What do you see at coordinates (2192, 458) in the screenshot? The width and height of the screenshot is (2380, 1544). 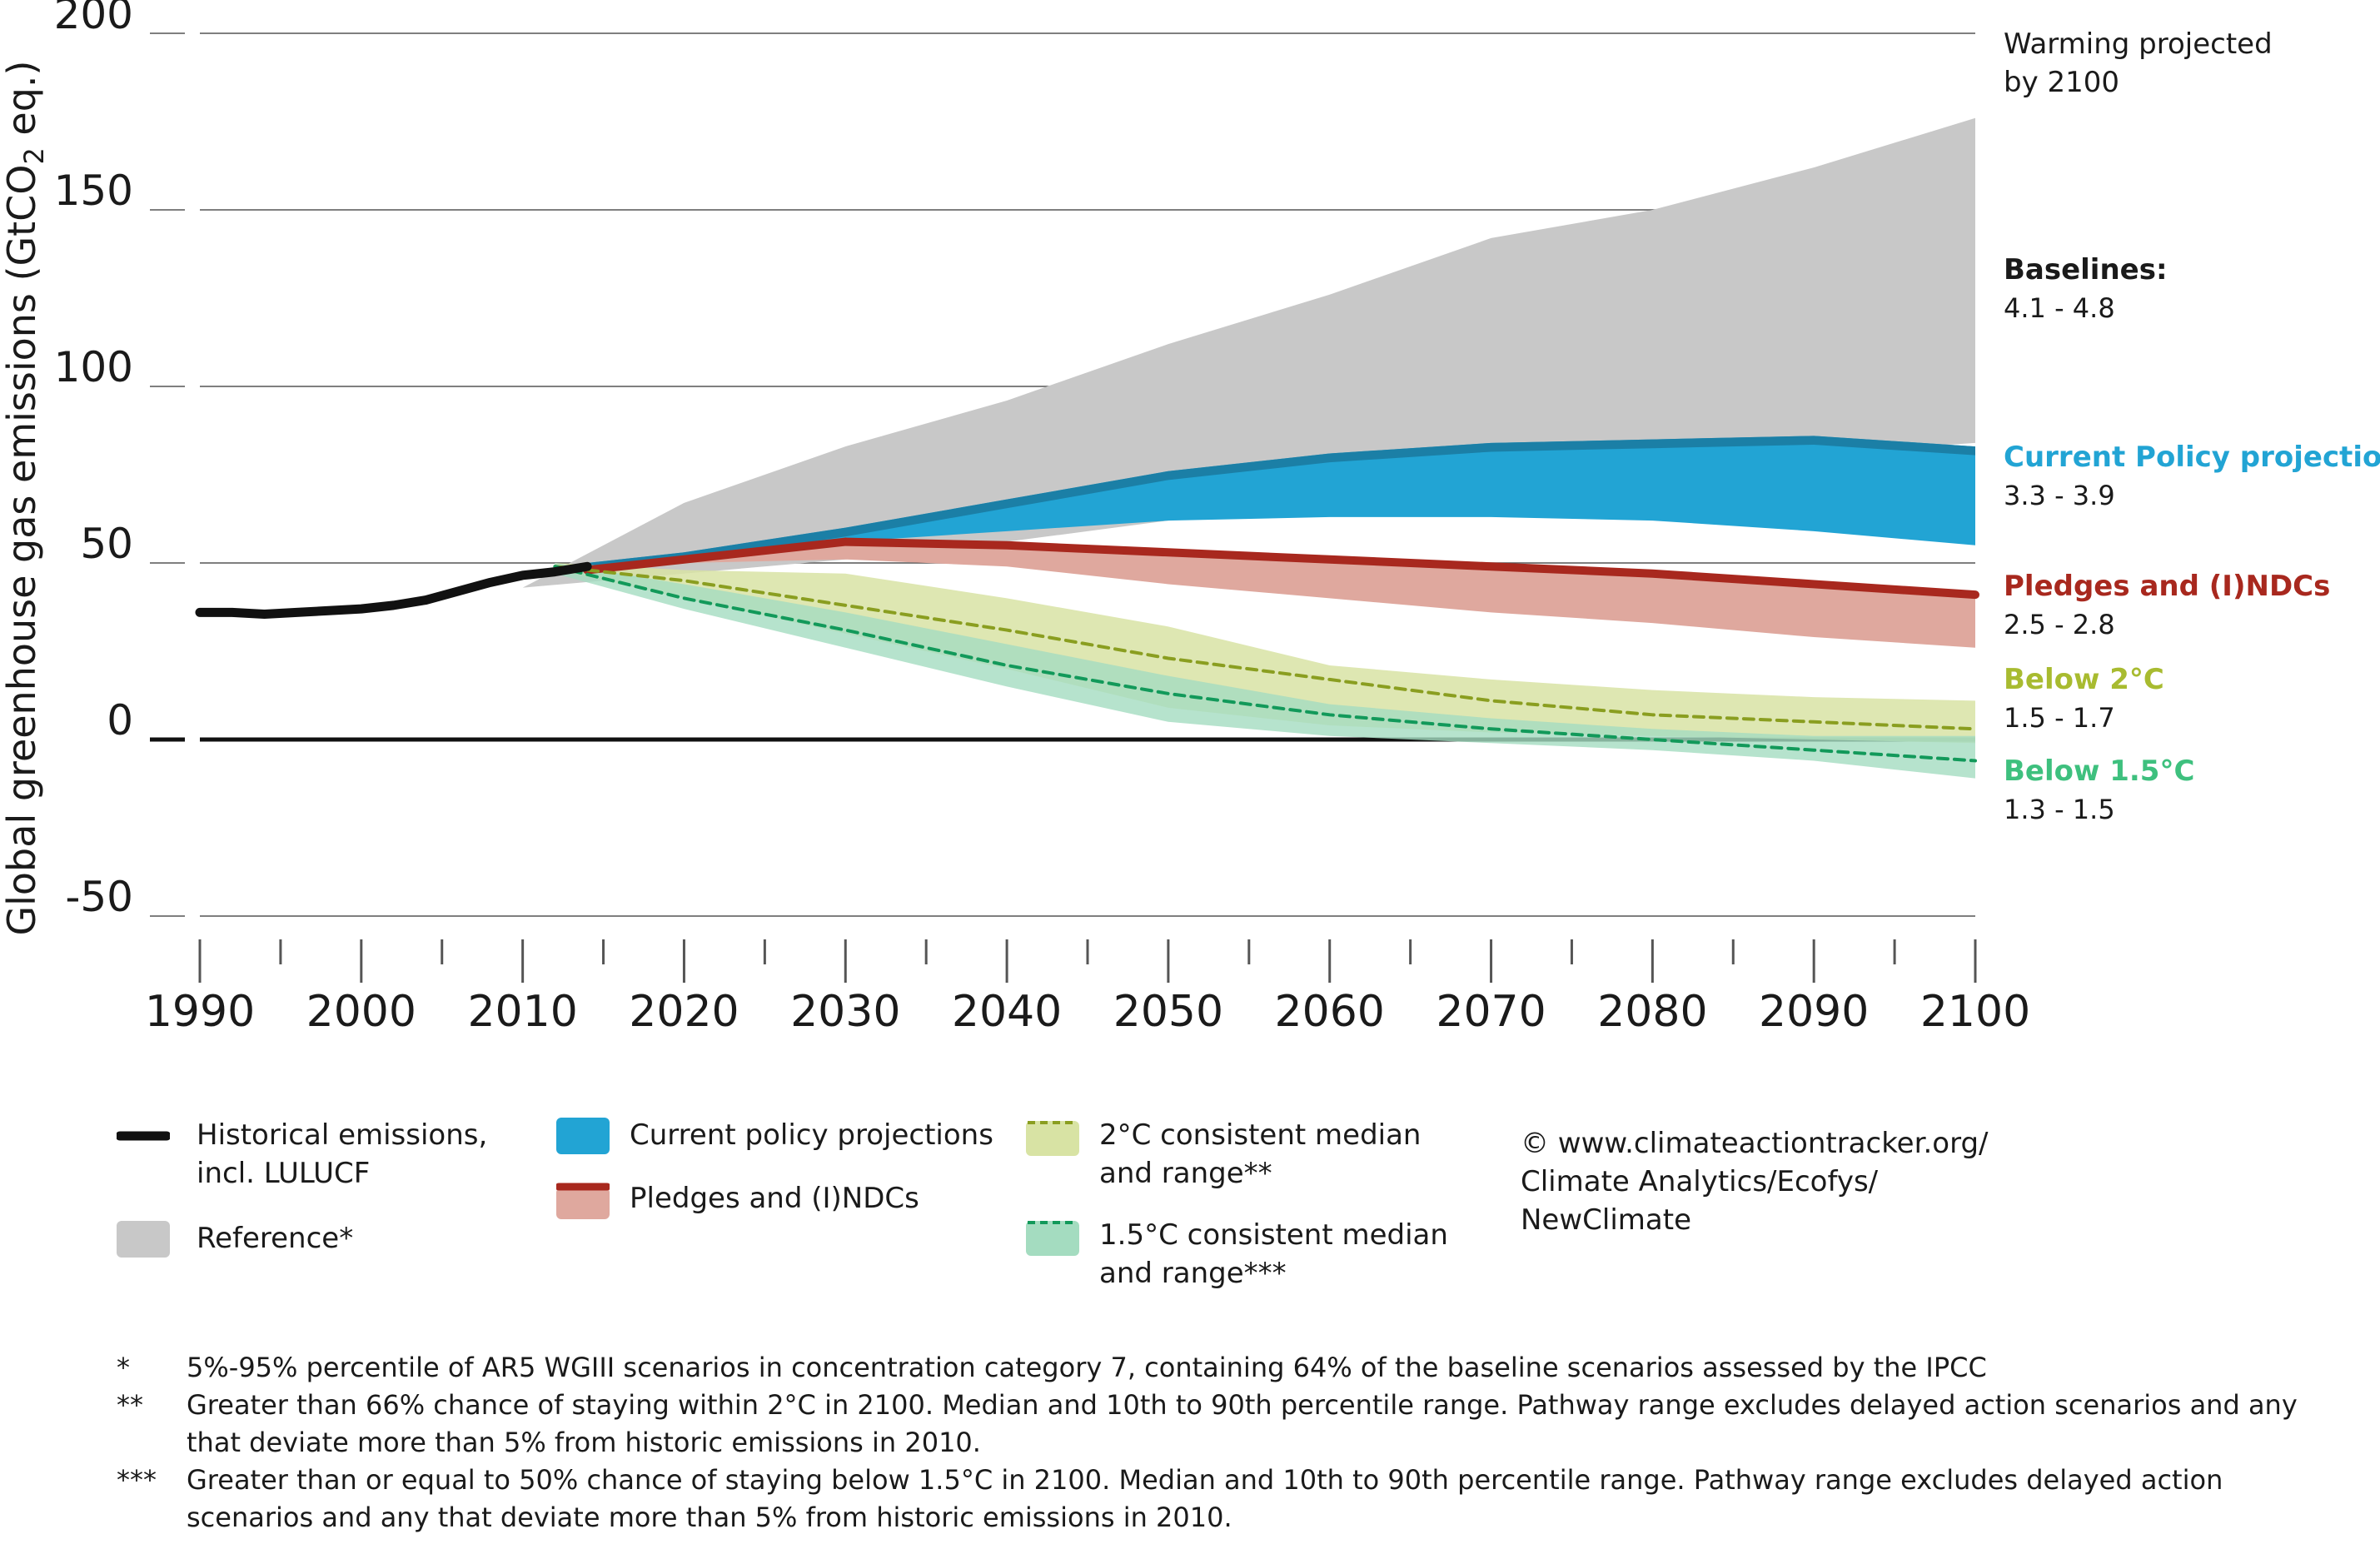 I see `warming-label-title: Current Policy projections` at bounding box center [2192, 458].